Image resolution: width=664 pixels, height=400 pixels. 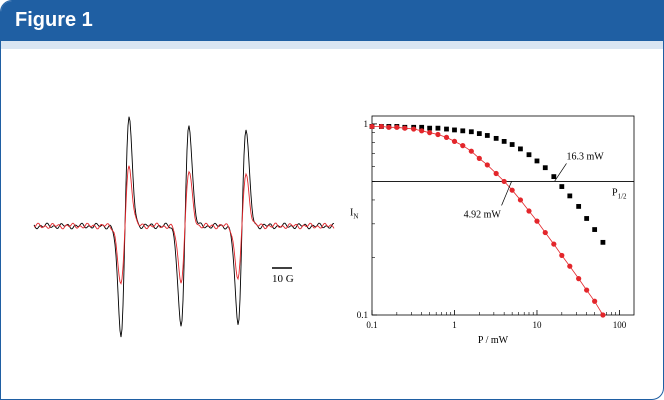 I want to click on annotation-16-3-mw: 16.3 mW, so click(x=585, y=156).